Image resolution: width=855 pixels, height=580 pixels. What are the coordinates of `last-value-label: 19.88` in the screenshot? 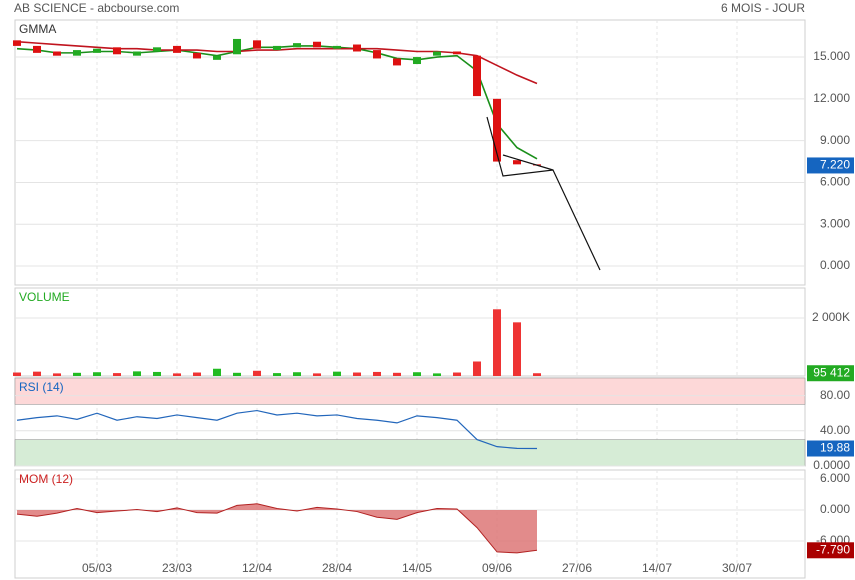 It's located at (835, 448).